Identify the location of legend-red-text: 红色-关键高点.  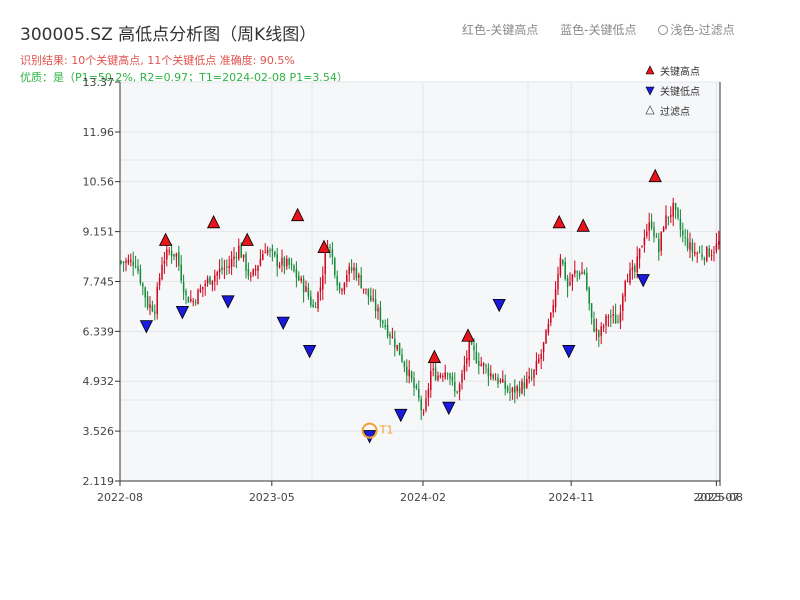
(500, 30).